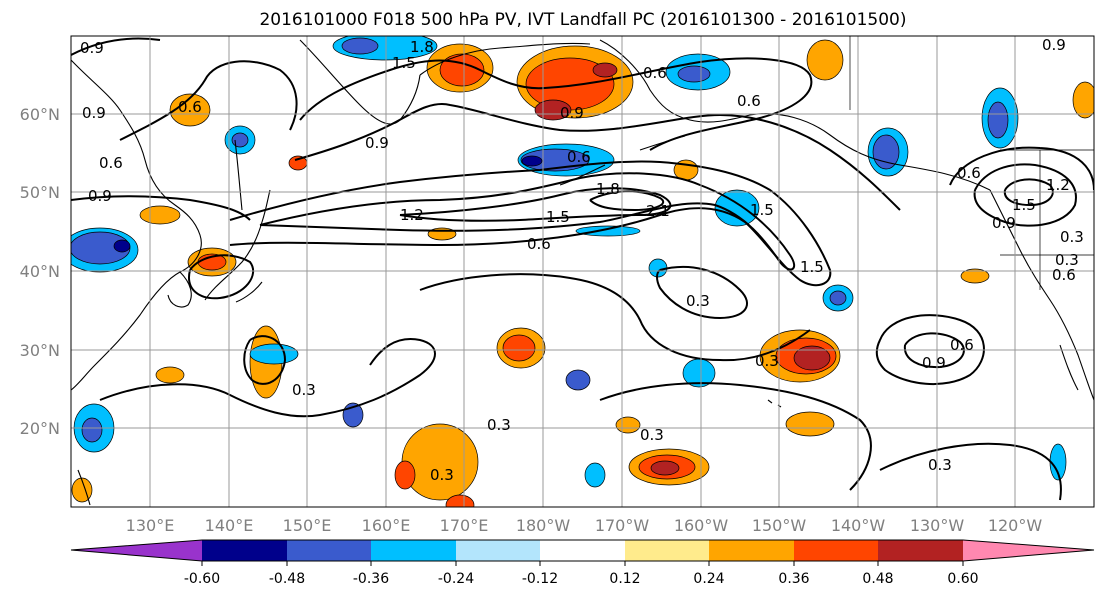  What do you see at coordinates (615, 317) in the screenshot?
I see `contour-subtropical-0.3` at bounding box center [615, 317].